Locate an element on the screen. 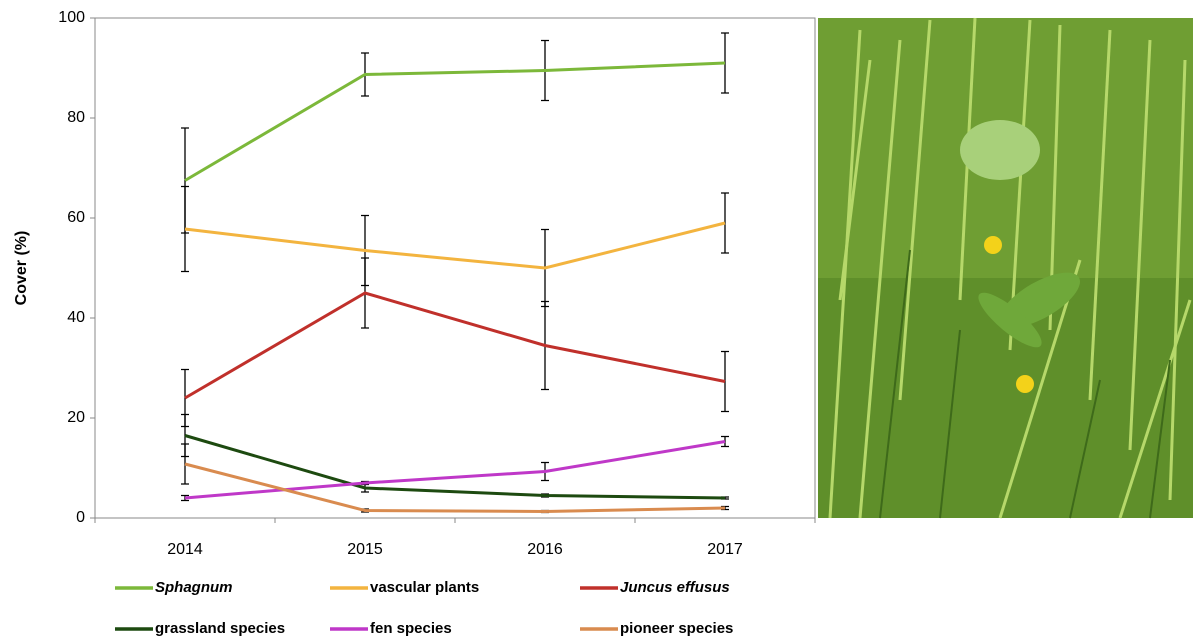 This screenshot has width=1193, height=641. error-bar is located at coordinates (725, 63).